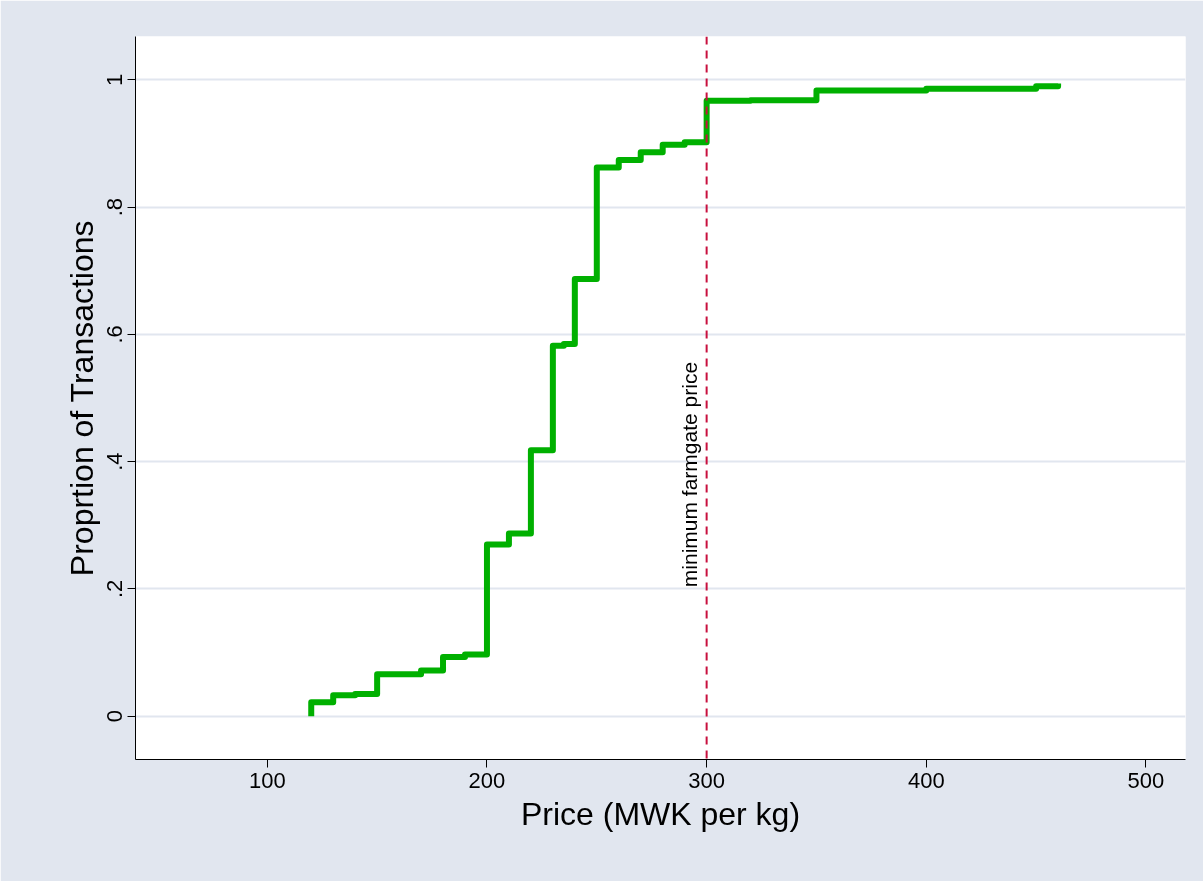 The width and height of the screenshot is (1203, 881). What do you see at coordinates (115, 334) in the screenshot?
I see `y-tick-label: .6` at bounding box center [115, 334].